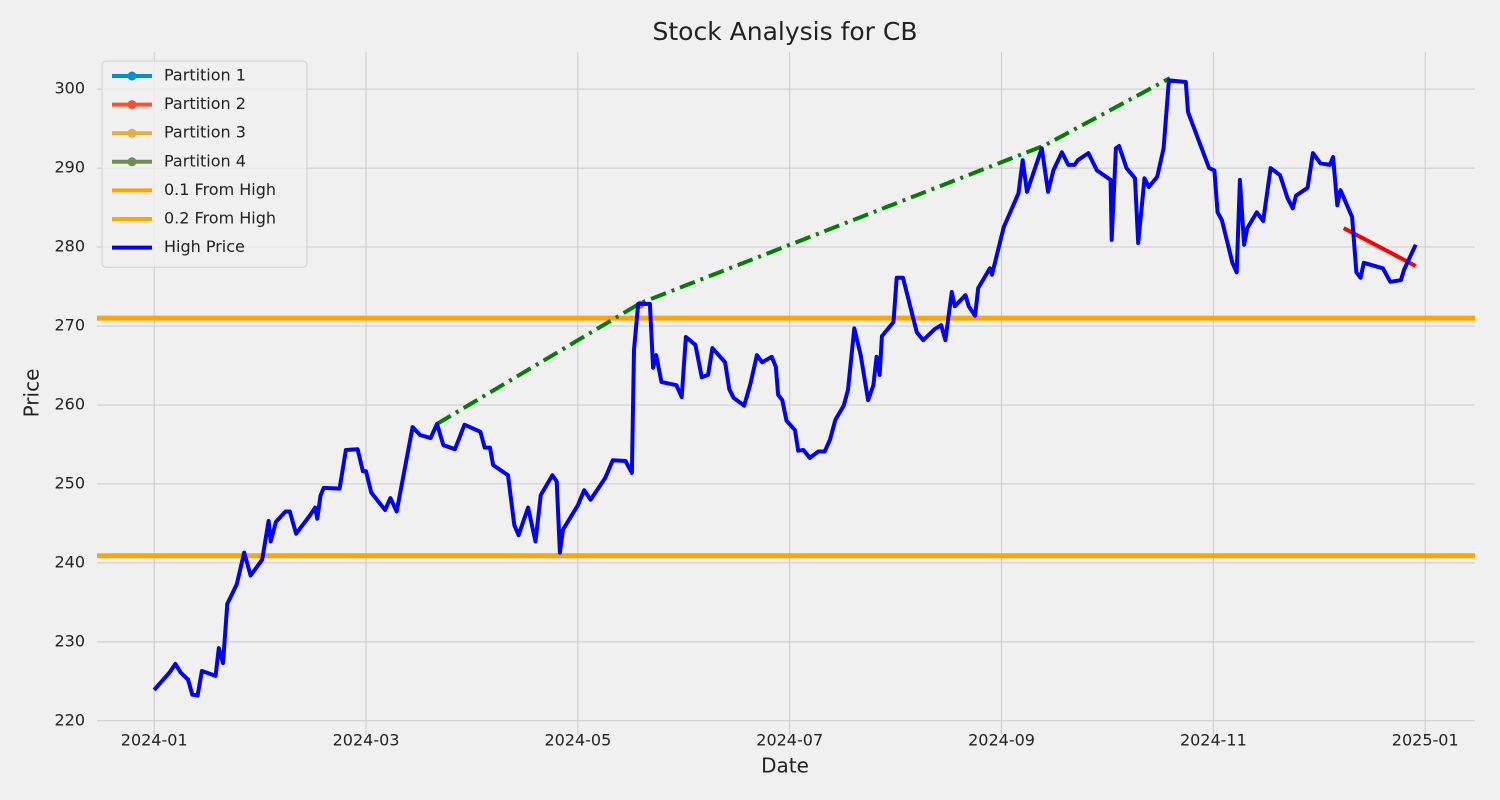  Describe the element at coordinates (785, 766) in the screenshot. I see `x-axis-label: Date` at that location.